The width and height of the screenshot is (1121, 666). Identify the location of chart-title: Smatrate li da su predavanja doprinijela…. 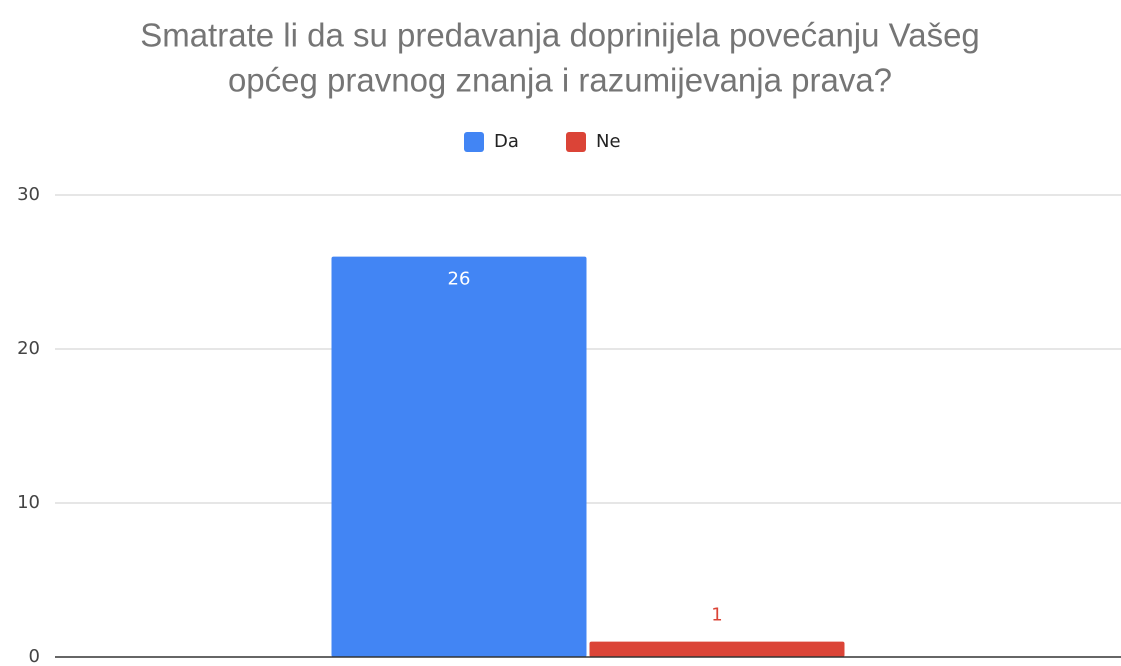
(560, 35).